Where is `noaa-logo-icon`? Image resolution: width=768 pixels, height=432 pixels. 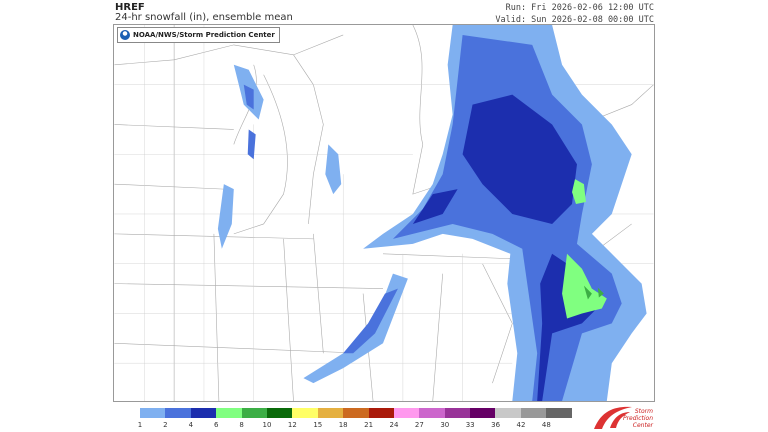
noaa-logo-icon is located at coordinates (125, 35).